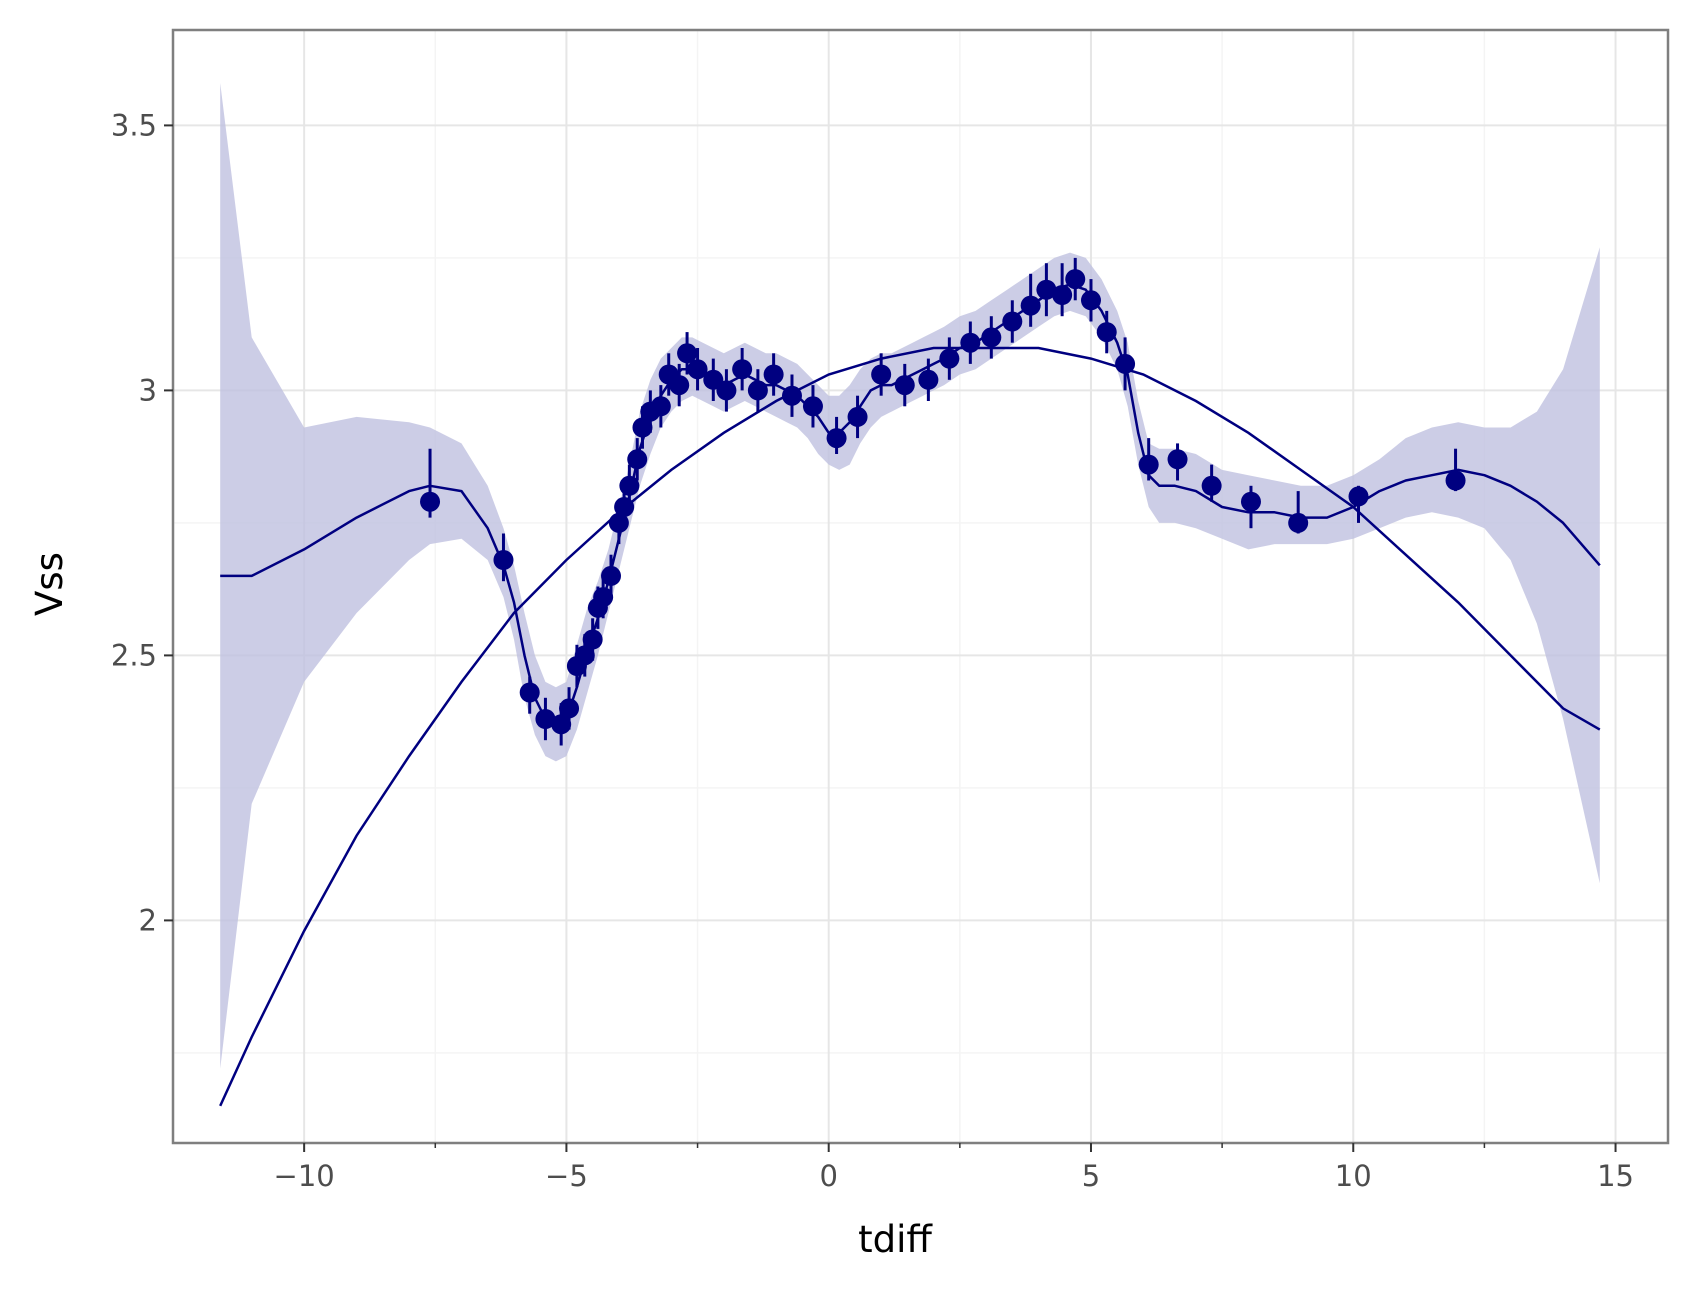 This screenshot has width=1690, height=1289. Describe the element at coordinates (142, 522) in the screenshot. I see `y-axis: 2 2.5 3 3.5` at that location.